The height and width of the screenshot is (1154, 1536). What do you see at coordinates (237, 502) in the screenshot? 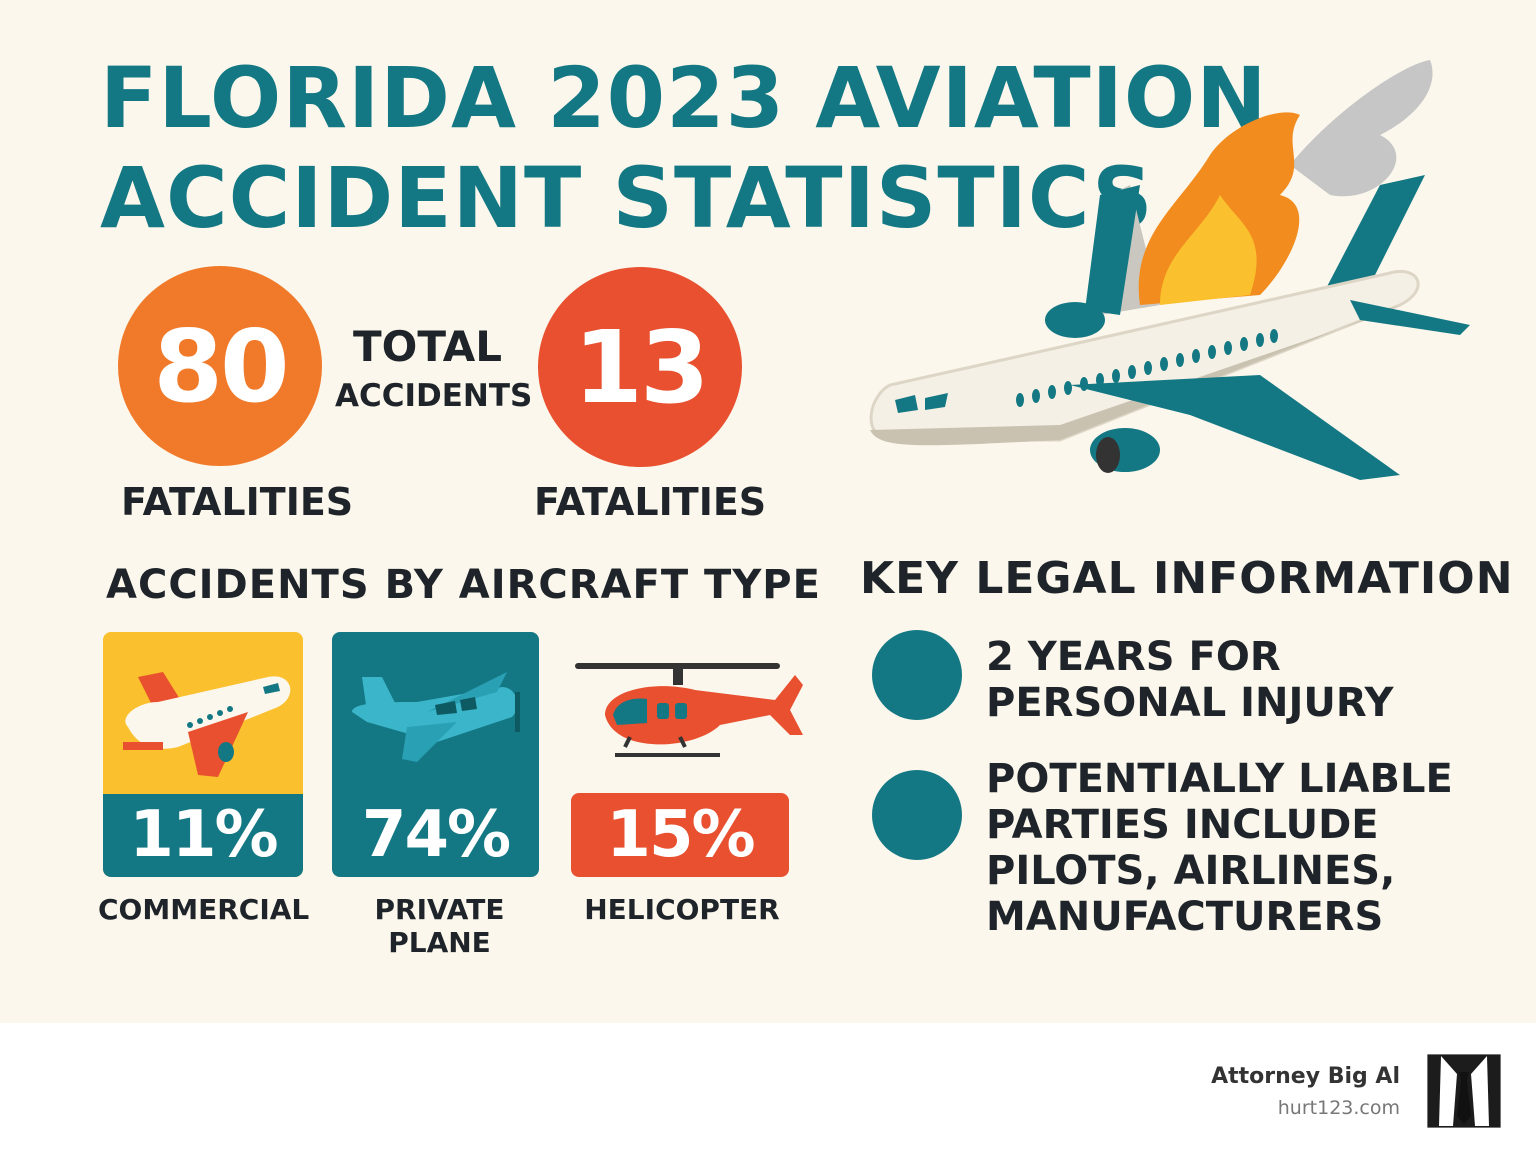
I see `fatalities-caption-1: FATALITIES` at bounding box center [237, 502].